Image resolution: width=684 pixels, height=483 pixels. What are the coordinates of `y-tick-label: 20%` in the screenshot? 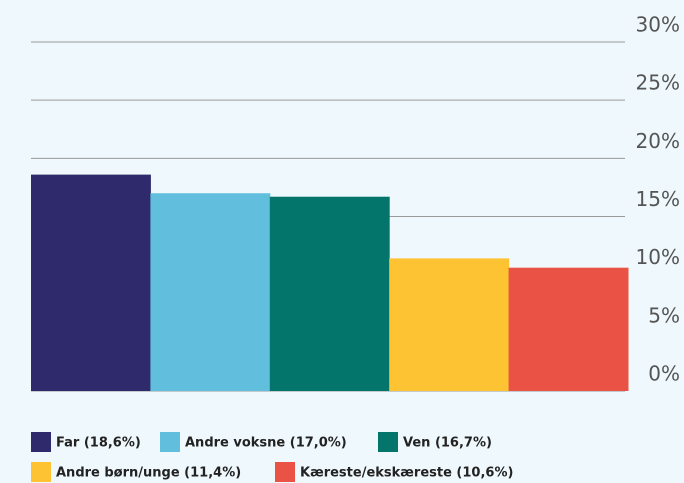 It's located at (658, 141).